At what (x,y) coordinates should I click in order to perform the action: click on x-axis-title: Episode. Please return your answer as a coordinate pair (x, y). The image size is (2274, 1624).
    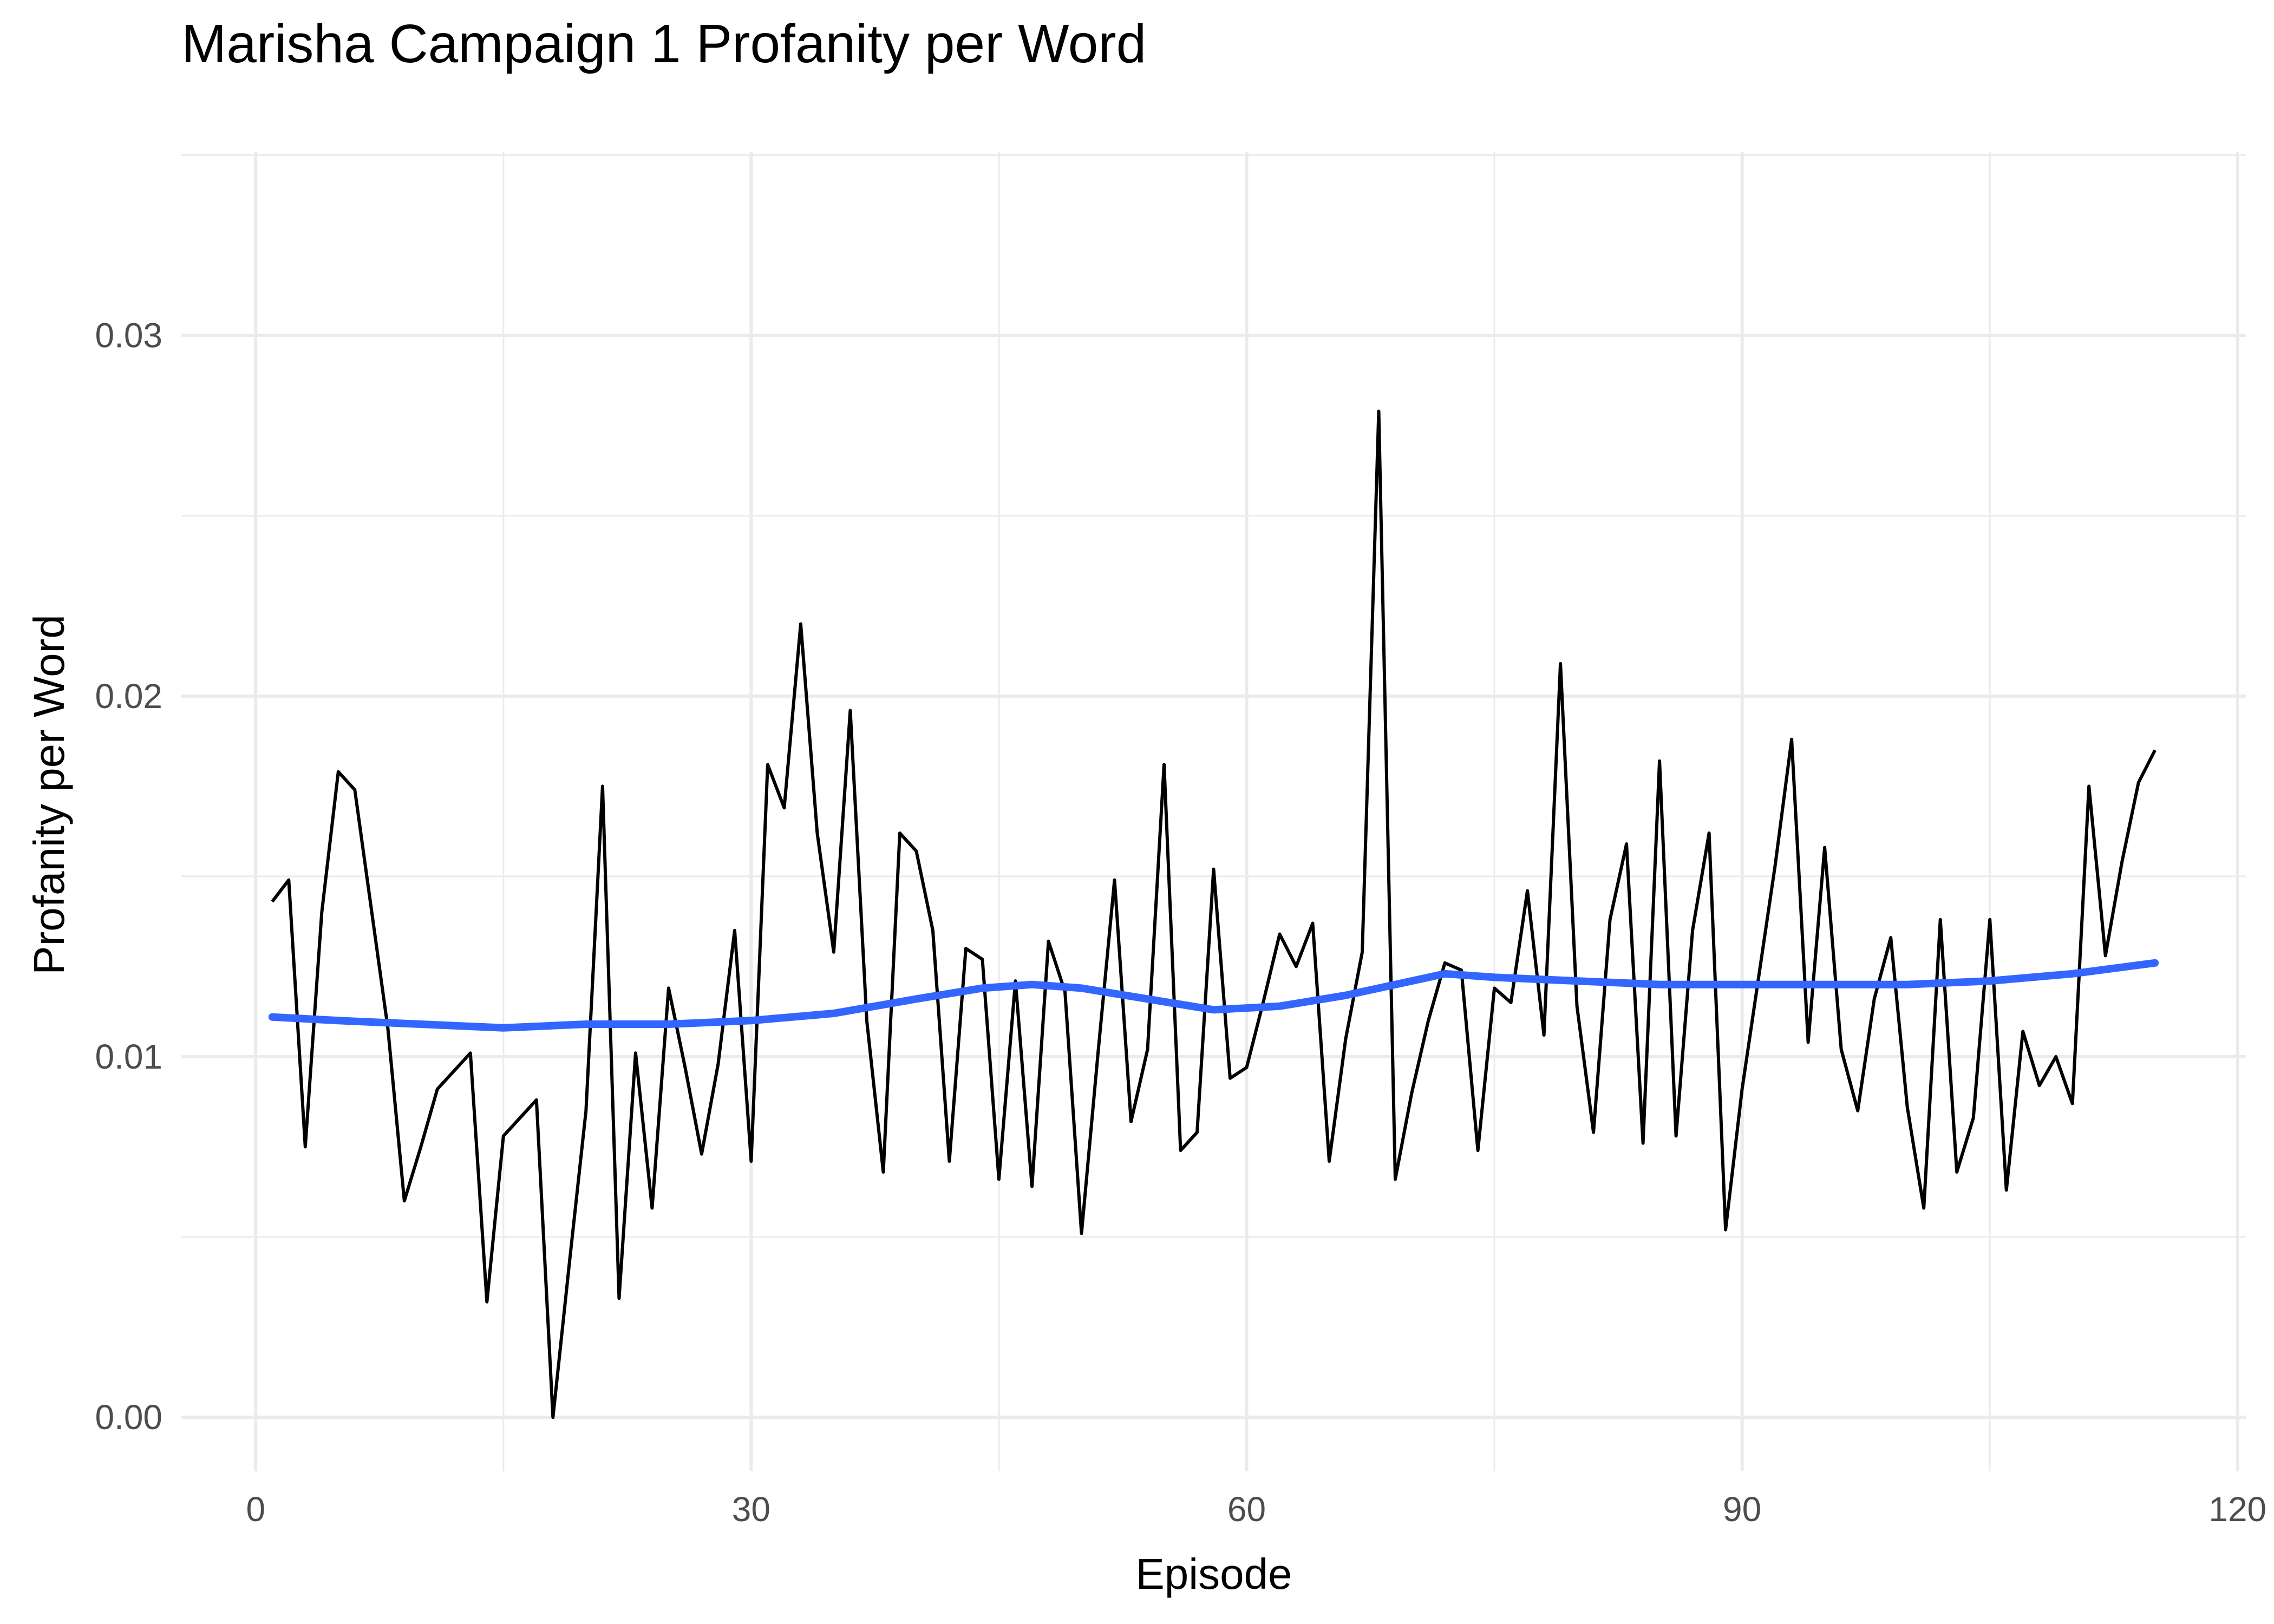
    Looking at the image, I should click on (1214, 1574).